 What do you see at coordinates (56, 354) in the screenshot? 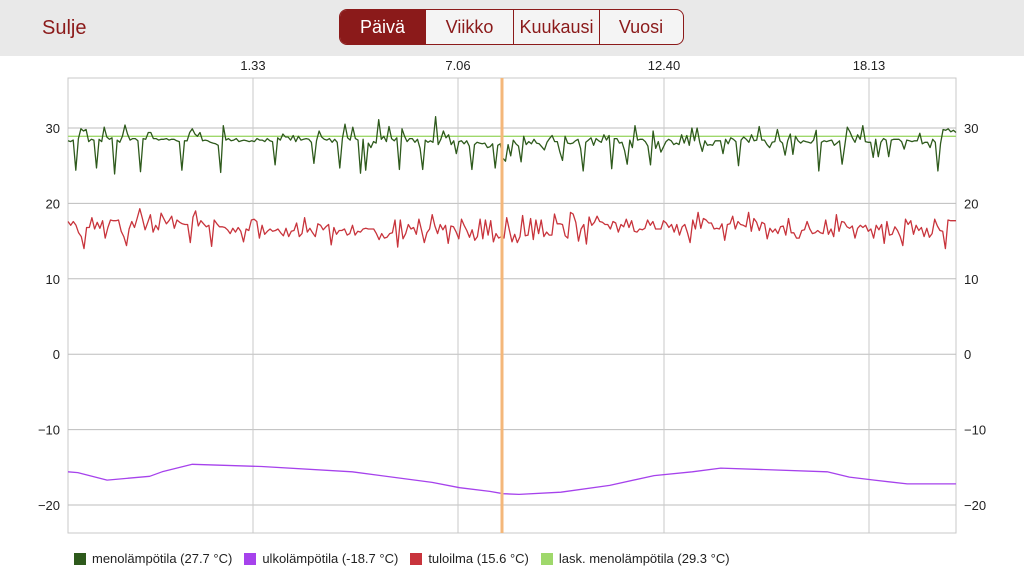
I see `y-tick-label-left: 0` at bounding box center [56, 354].